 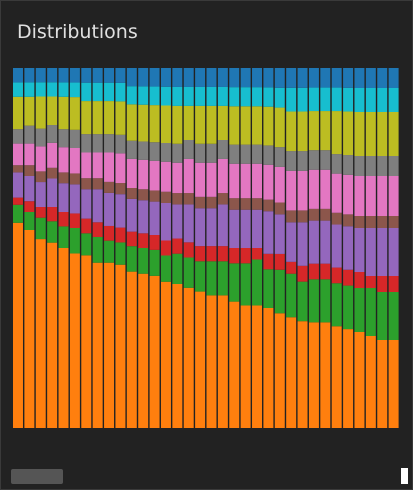 What do you see at coordinates (77, 32) in the screenshot?
I see `panel-title: Distributions` at bounding box center [77, 32].